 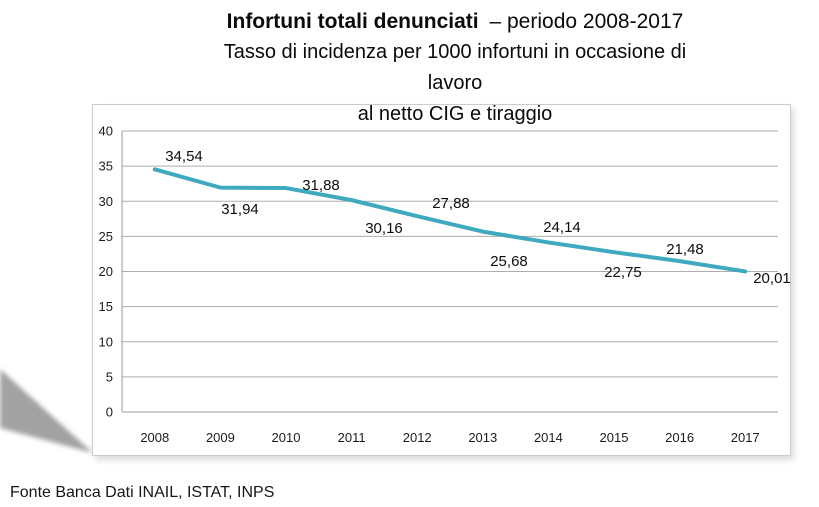 I want to click on y-axis-label: 40, so click(x=106, y=131).